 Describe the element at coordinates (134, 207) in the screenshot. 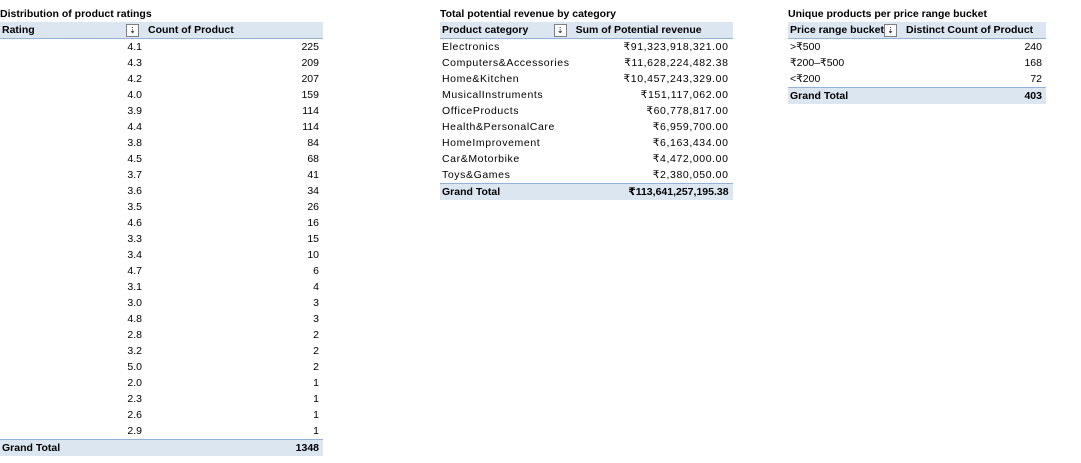

I see `row-label: 3.5` at that location.